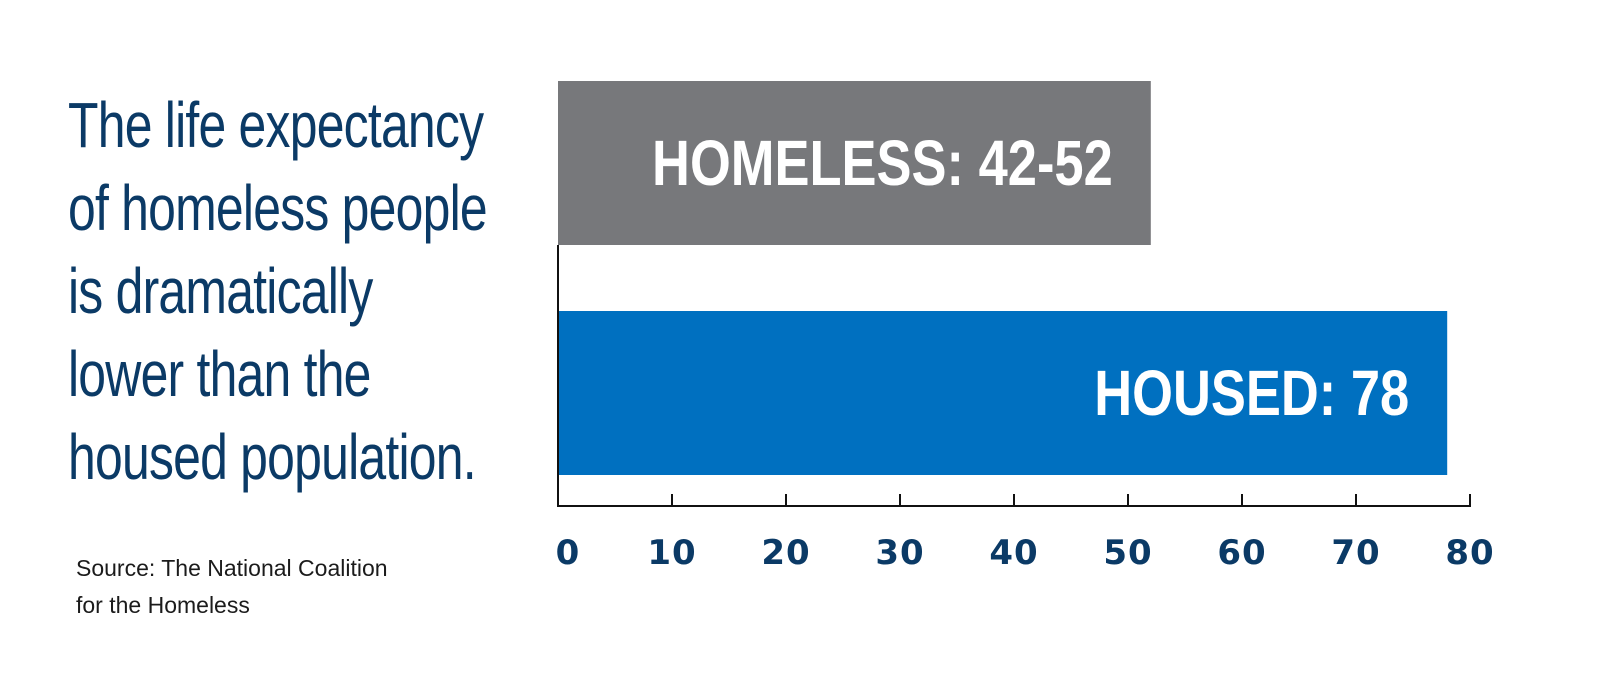  What do you see at coordinates (1241, 553) in the screenshot?
I see `x-tick-label: 60` at bounding box center [1241, 553].